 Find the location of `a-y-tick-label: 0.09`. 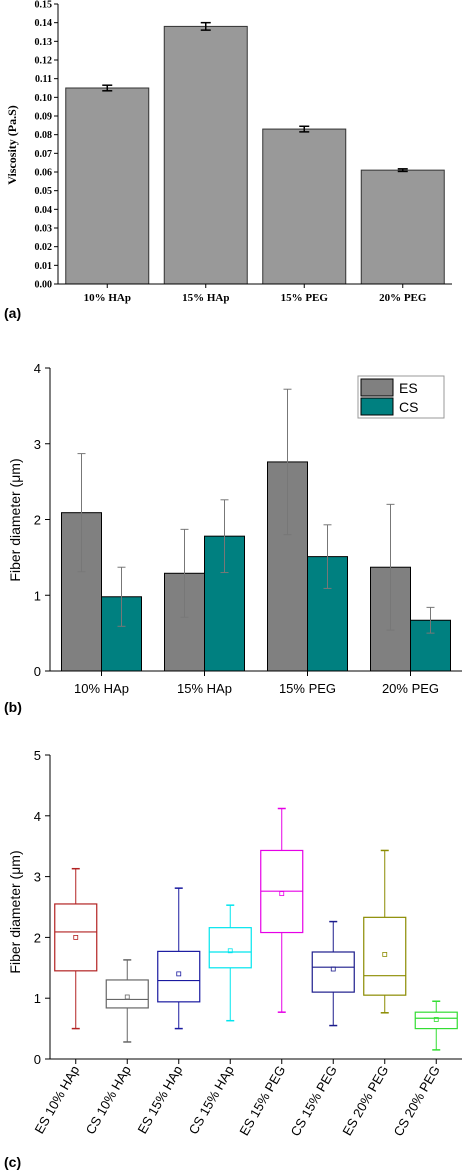

a-y-tick-label: 0.09 is located at coordinates (44, 117).